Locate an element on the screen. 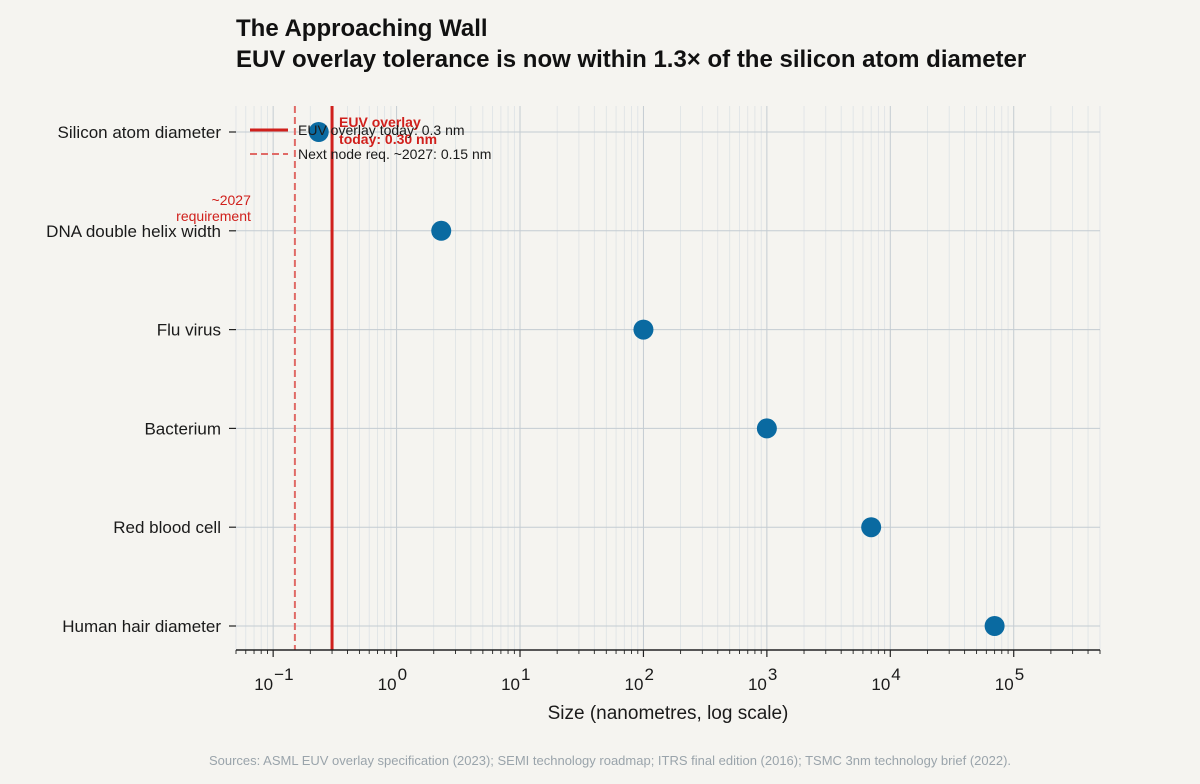  x-tick-label: 10⁵ is located at coordinates (1009, 679).